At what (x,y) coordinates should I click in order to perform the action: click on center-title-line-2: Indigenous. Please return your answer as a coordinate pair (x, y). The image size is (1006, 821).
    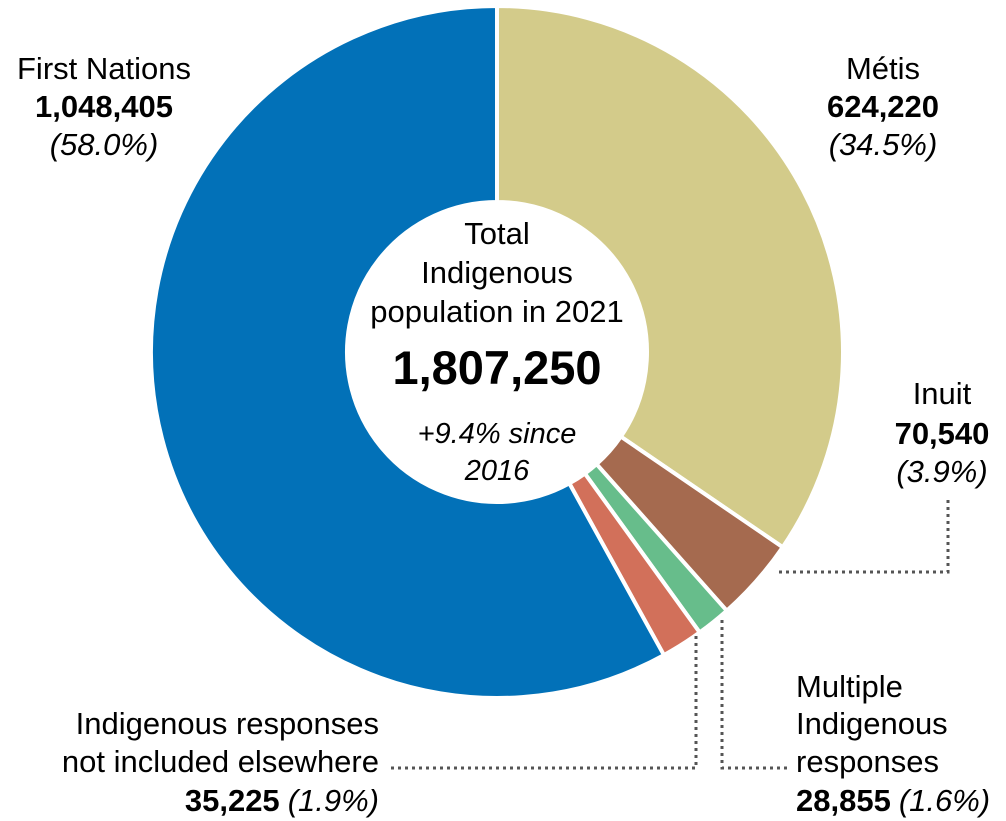
    Looking at the image, I should click on (497, 272).